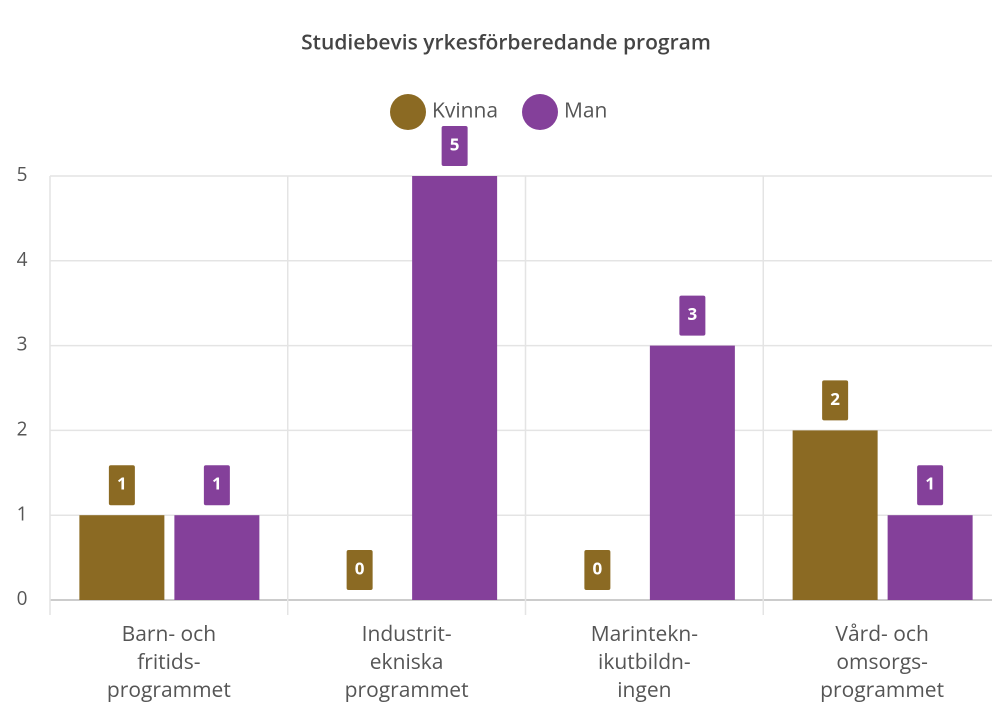  Describe the element at coordinates (465, 111) in the screenshot. I see `legend-label: Kvinna` at that location.